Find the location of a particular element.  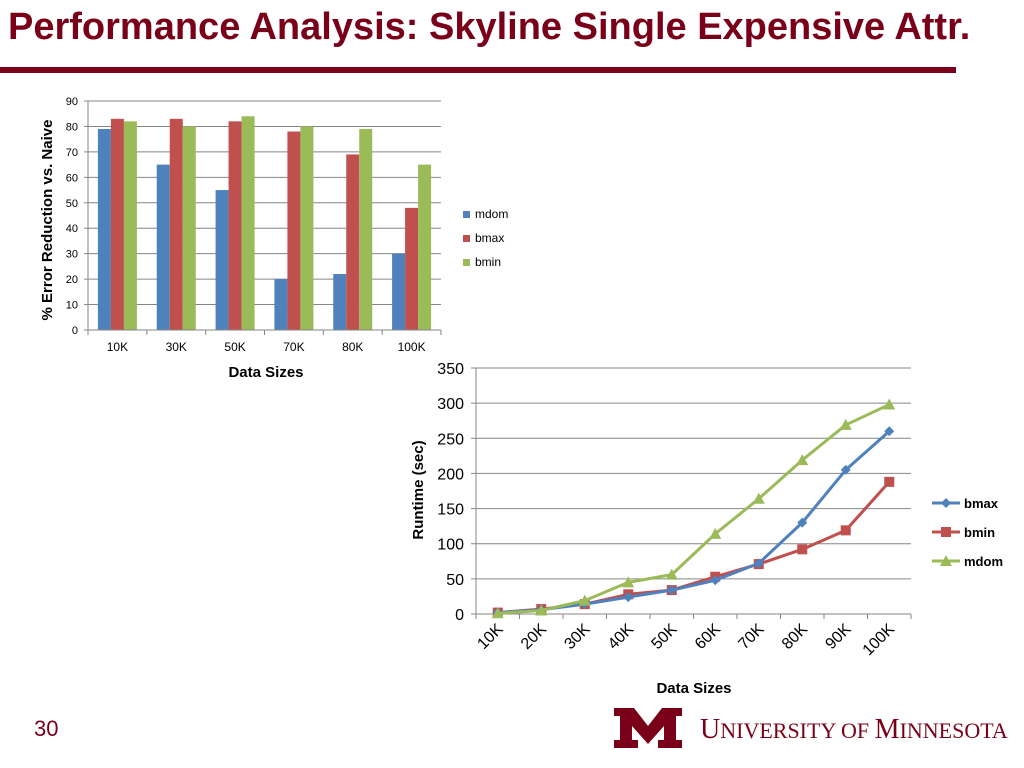

line-x-tick-label: 40K is located at coordinates (621, 637).